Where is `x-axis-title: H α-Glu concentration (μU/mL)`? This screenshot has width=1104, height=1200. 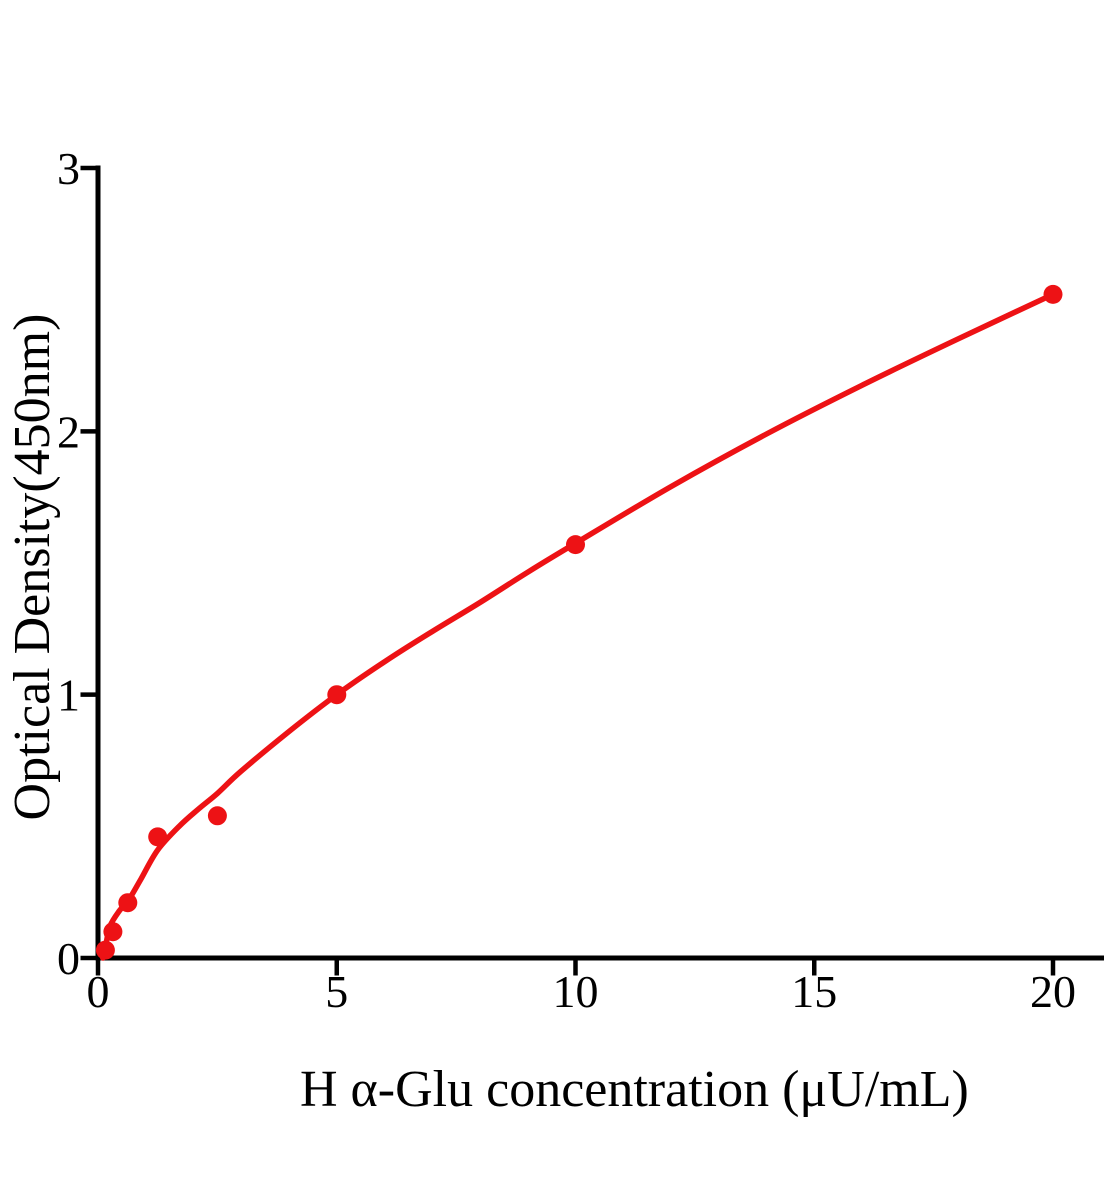 x-axis-title: H α-Glu concentration (μU/mL) is located at coordinates (634, 1089).